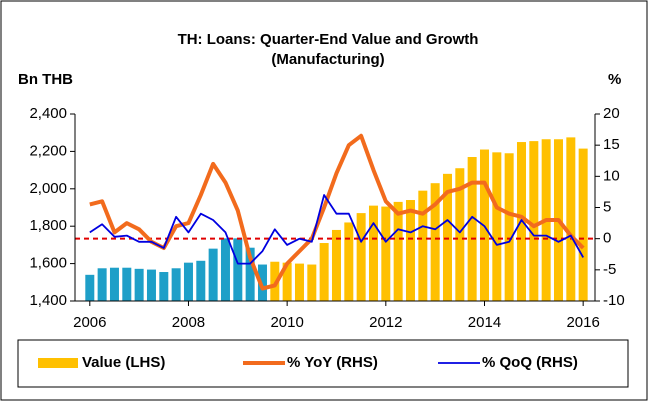 Image resolution: width=648 pixels, height=401 pixels. Describe the element at coordinates (48, 150) in the screenshot. I see `y-tick-label: 2,200` at that location.